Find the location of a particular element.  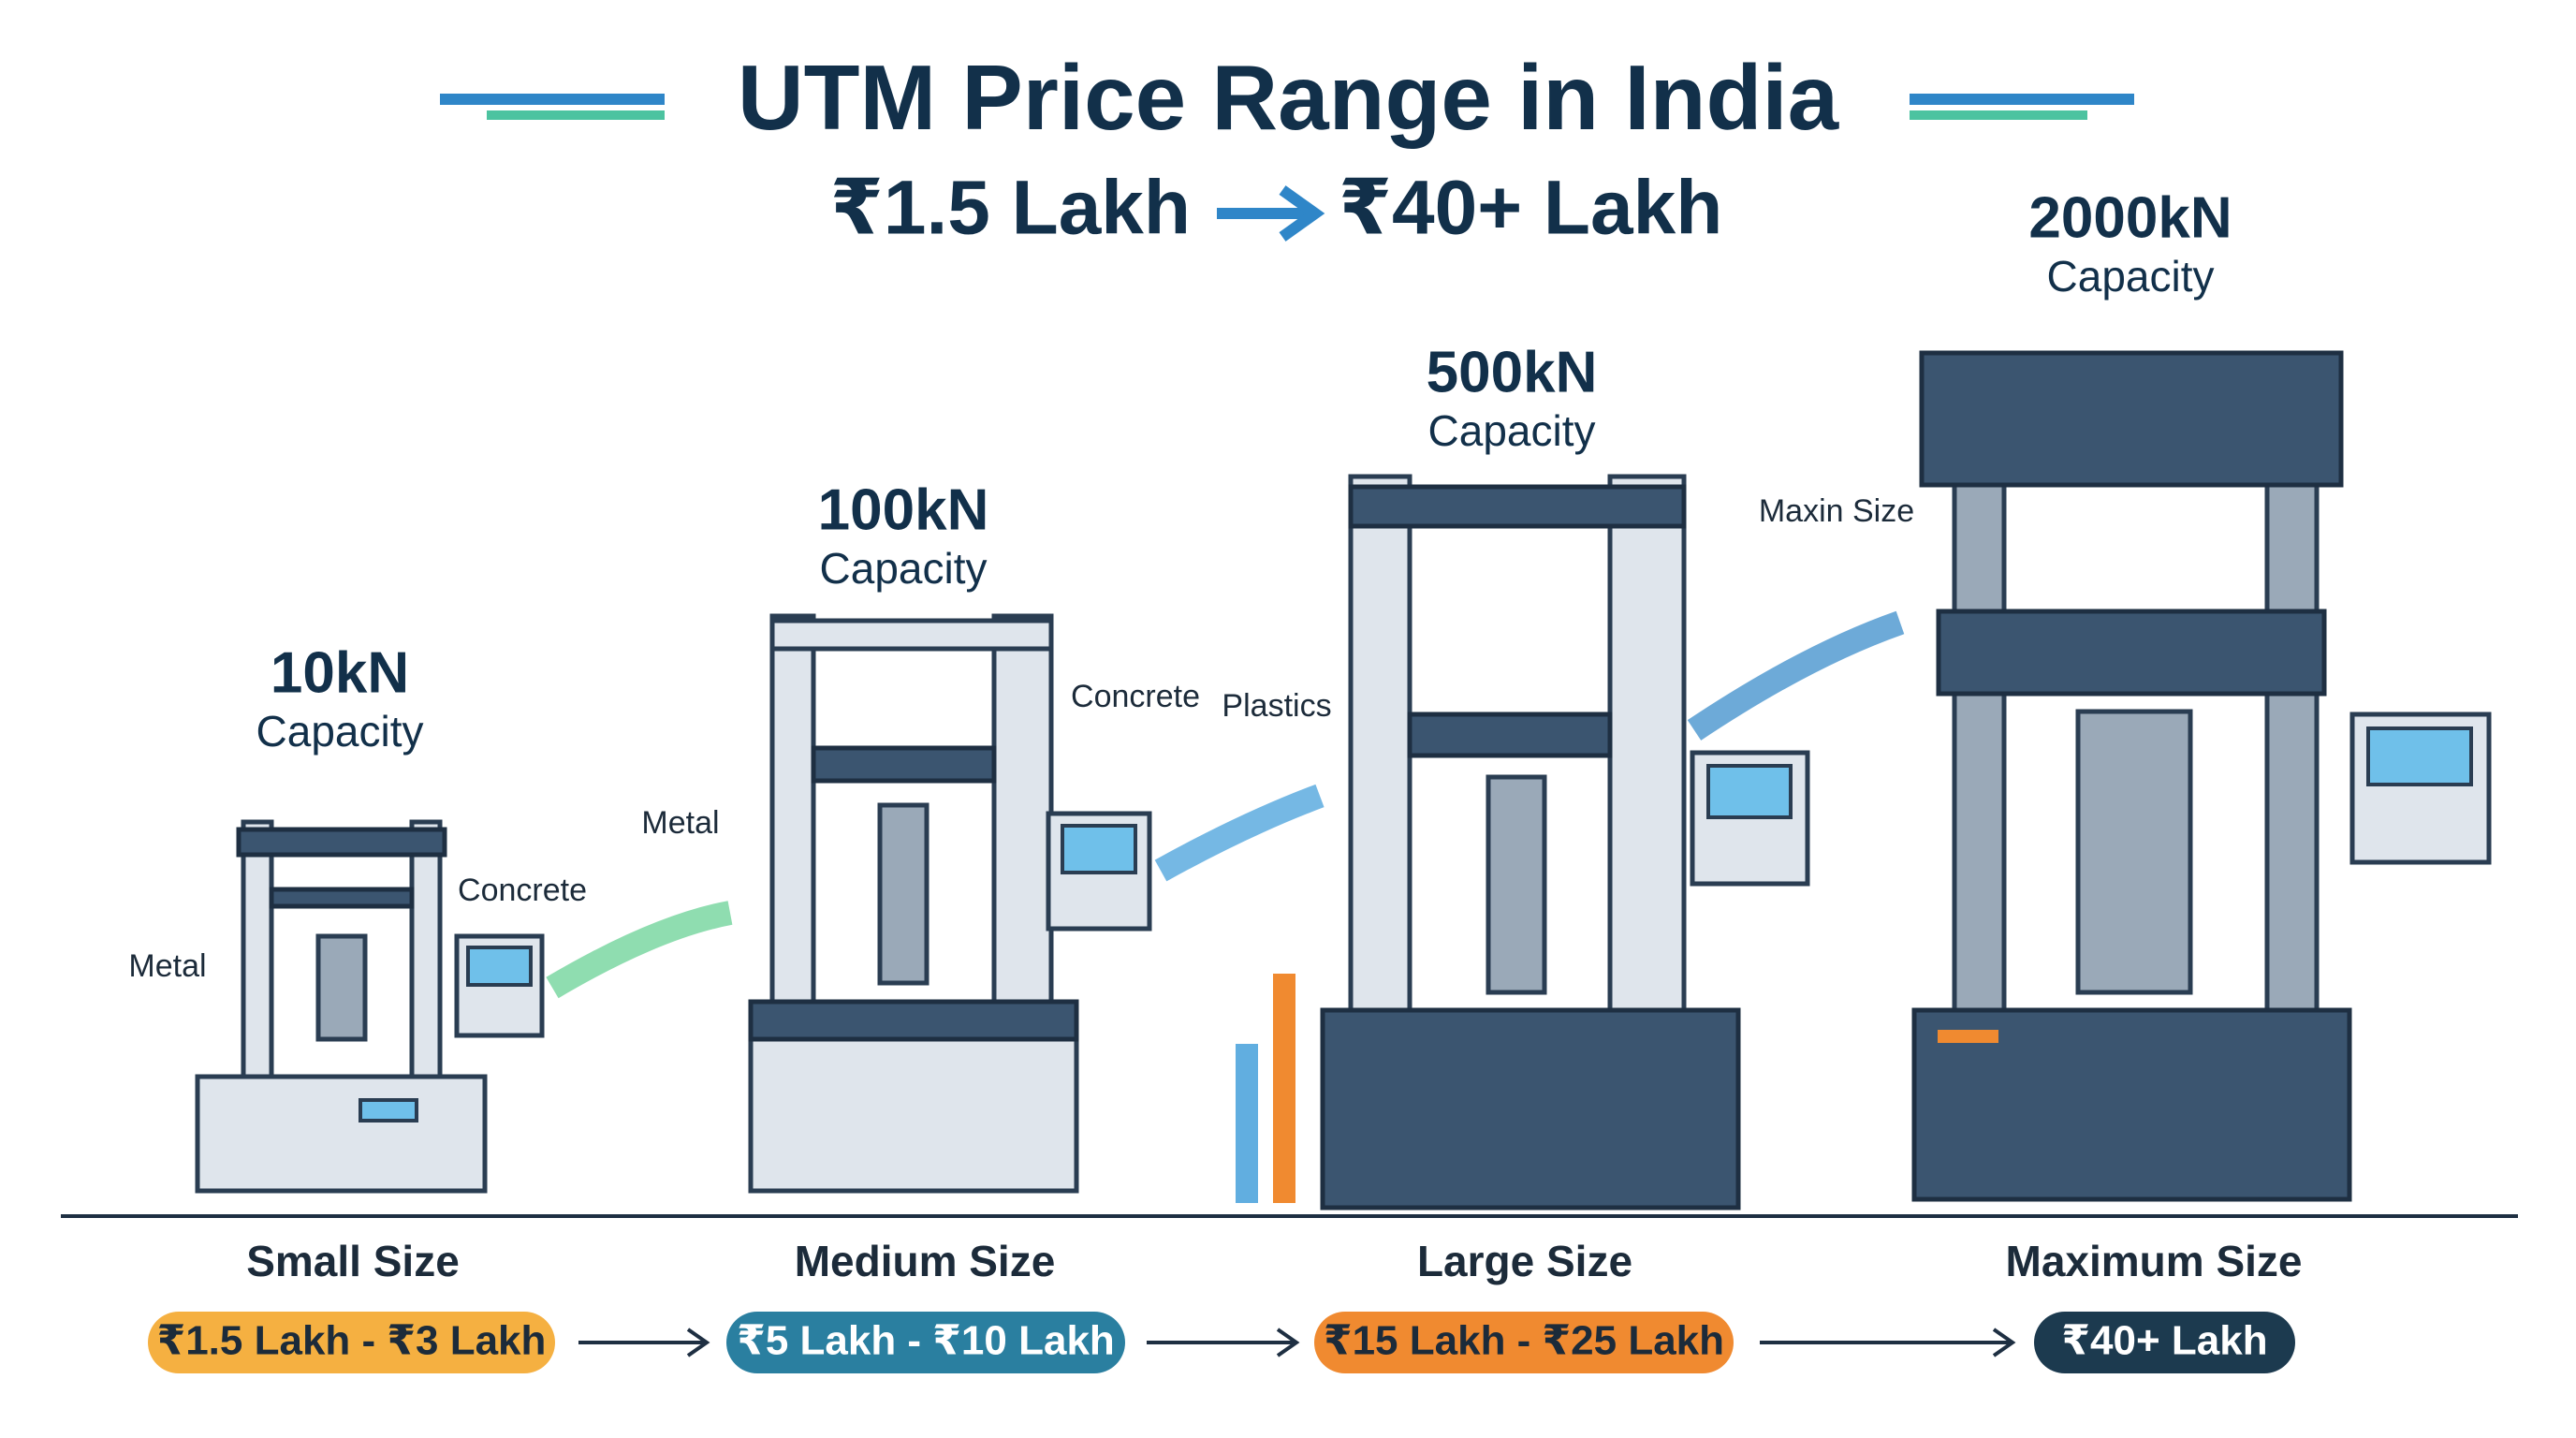

price-label: ₹1.5 Lakh - ₹3 Lakh is located at coordinates (352, 1341).